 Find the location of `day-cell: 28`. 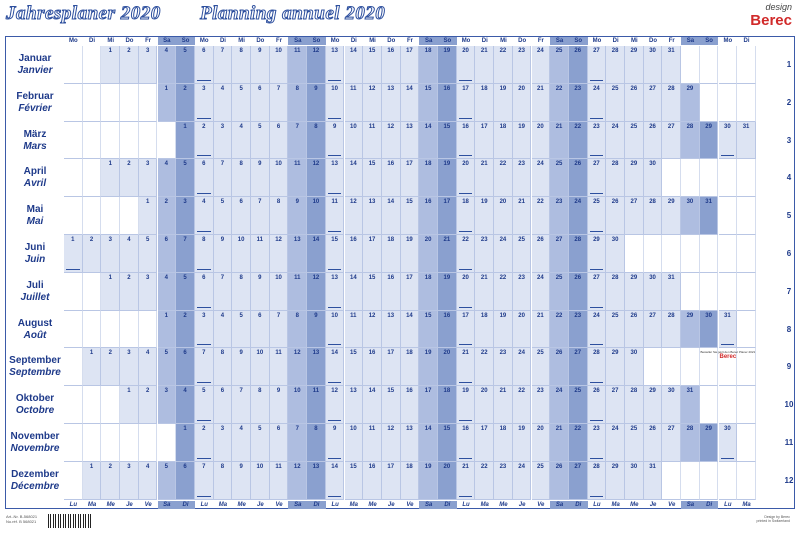

day-cell: 28 is located at coordinates (578, 254).